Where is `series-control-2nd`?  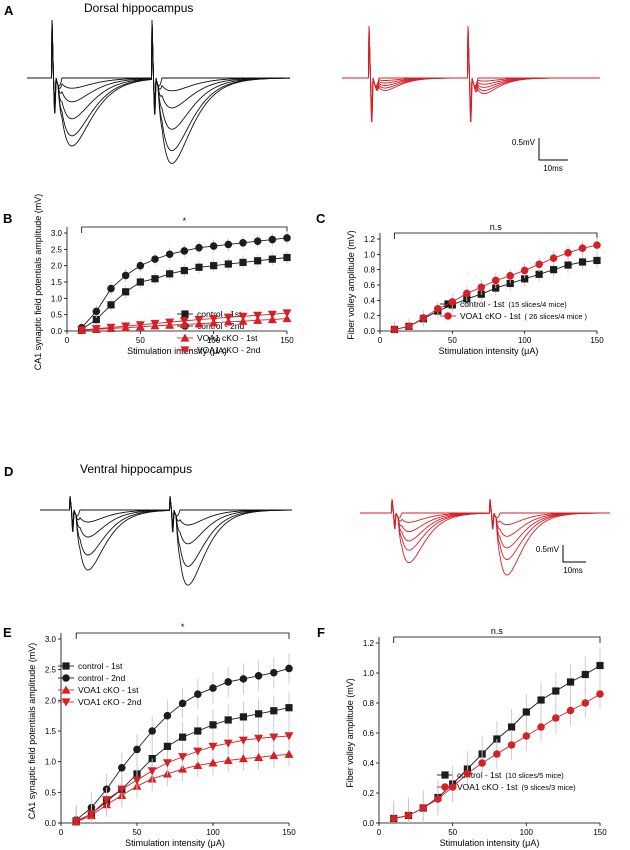
series-control-2nd is located at coordinates (182, 738).